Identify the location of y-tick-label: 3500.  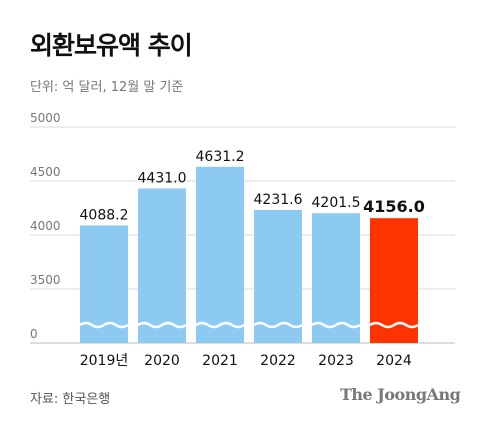
(45, 280).